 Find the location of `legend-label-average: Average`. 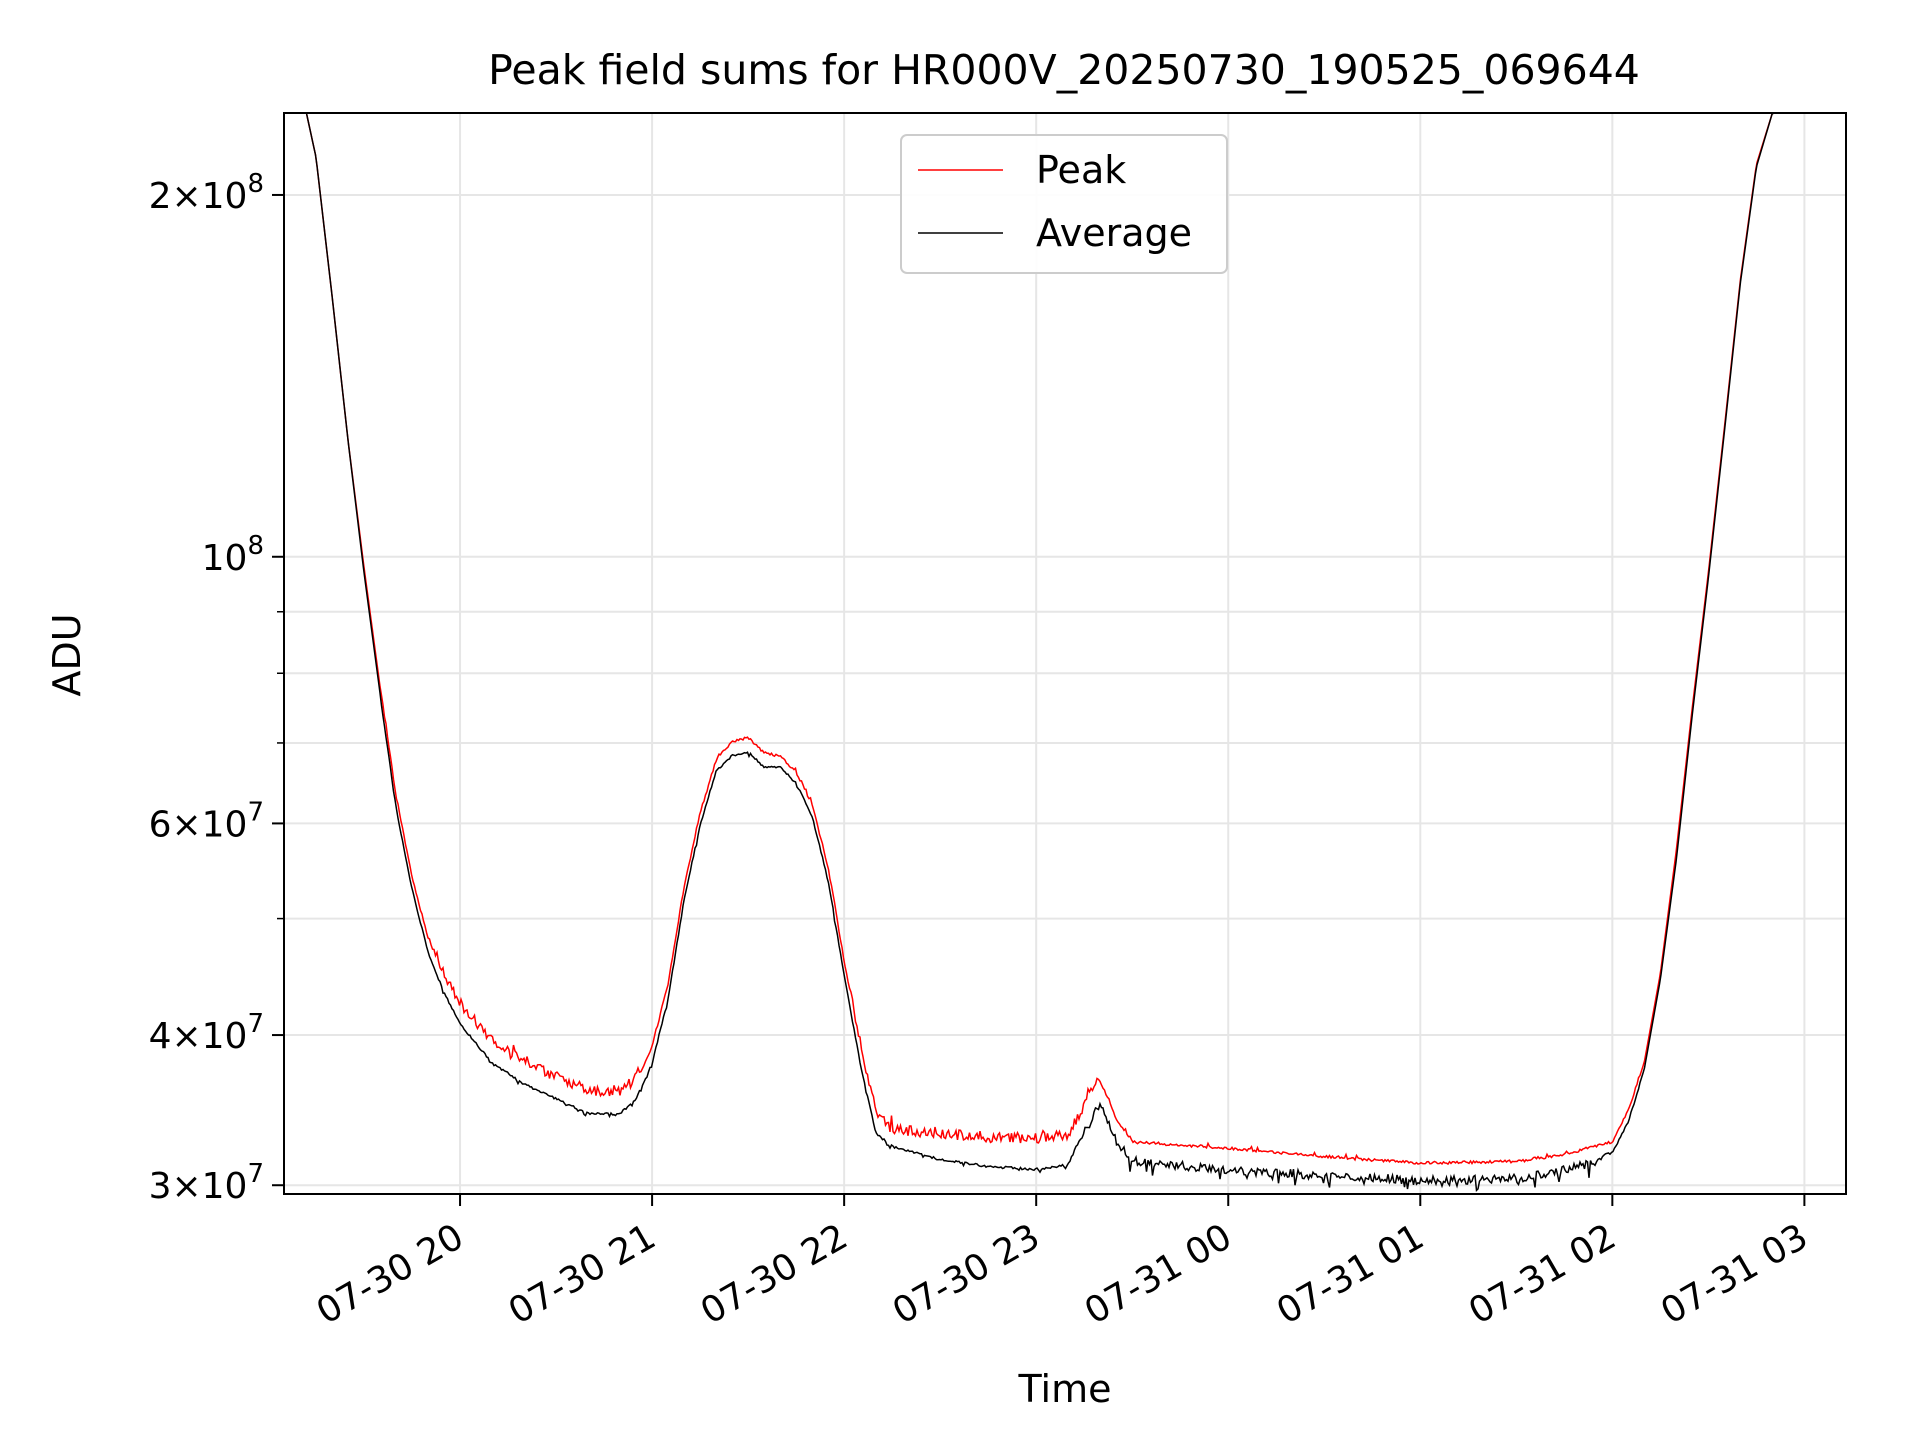

legend-label-average: Average is located at coordinates (1114, 233).